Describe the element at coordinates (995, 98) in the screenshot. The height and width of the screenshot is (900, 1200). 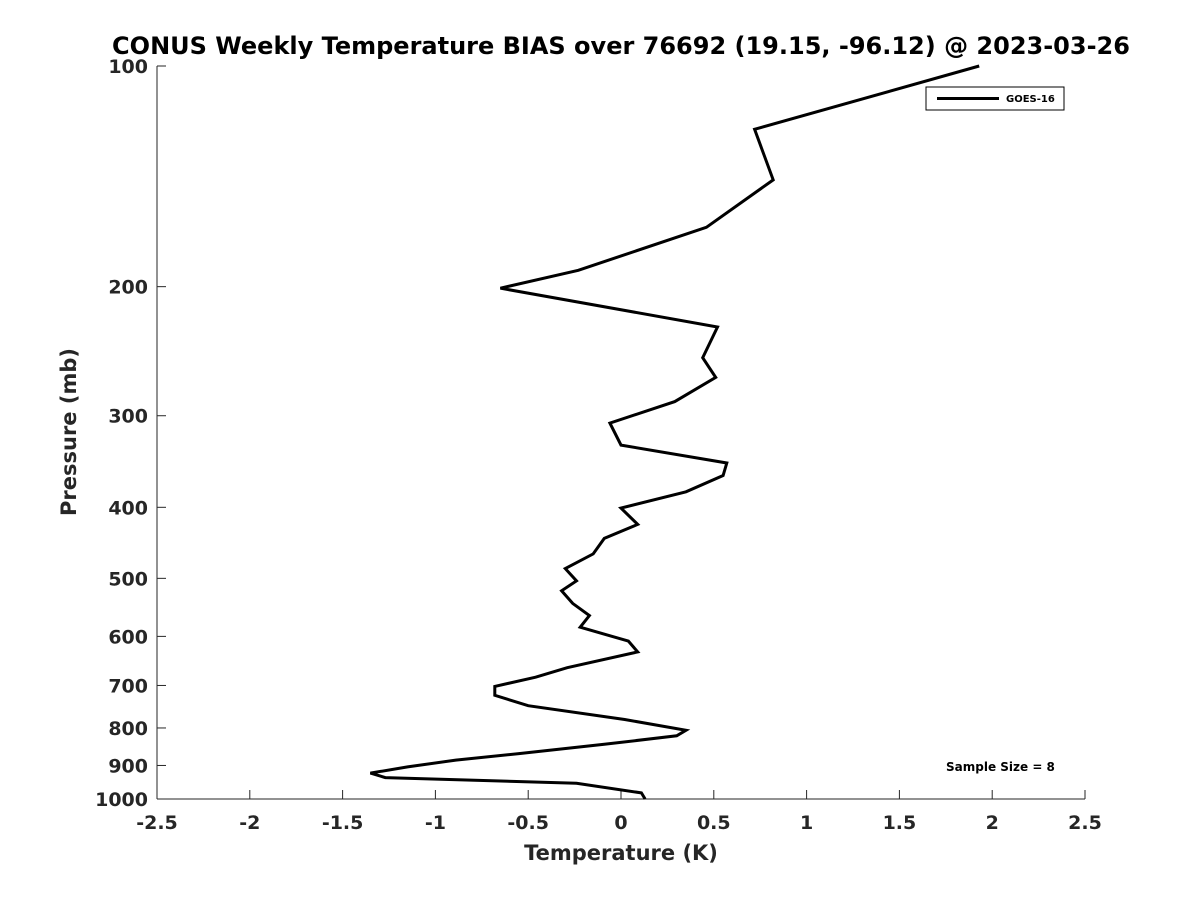
I see `legend: GOES-16` at that location.